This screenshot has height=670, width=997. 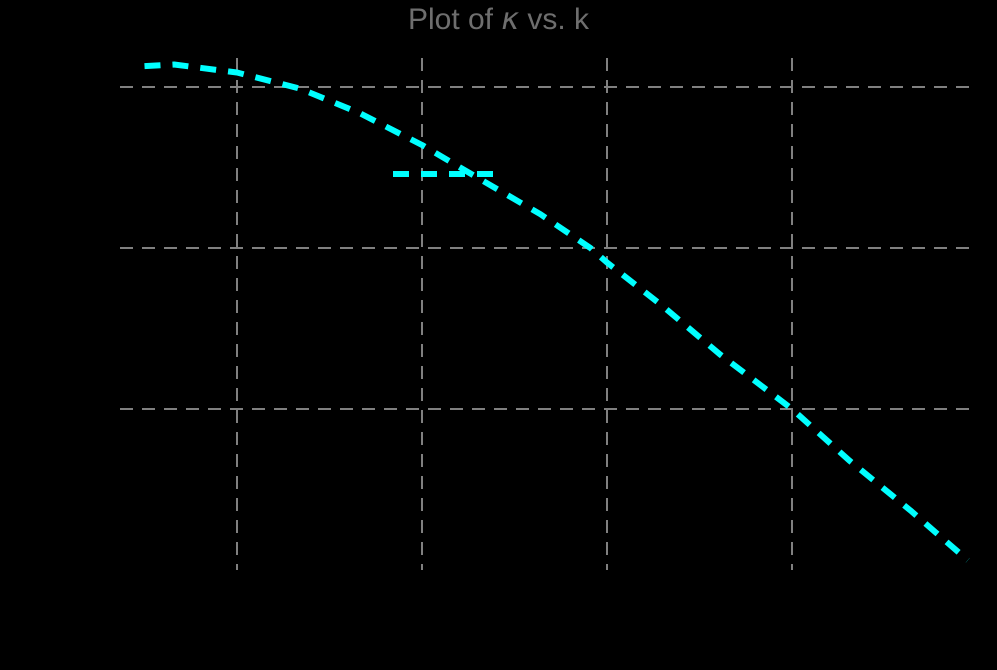 I want to click on chart-title-suffix: vs. k, so click(x=554, y=19).